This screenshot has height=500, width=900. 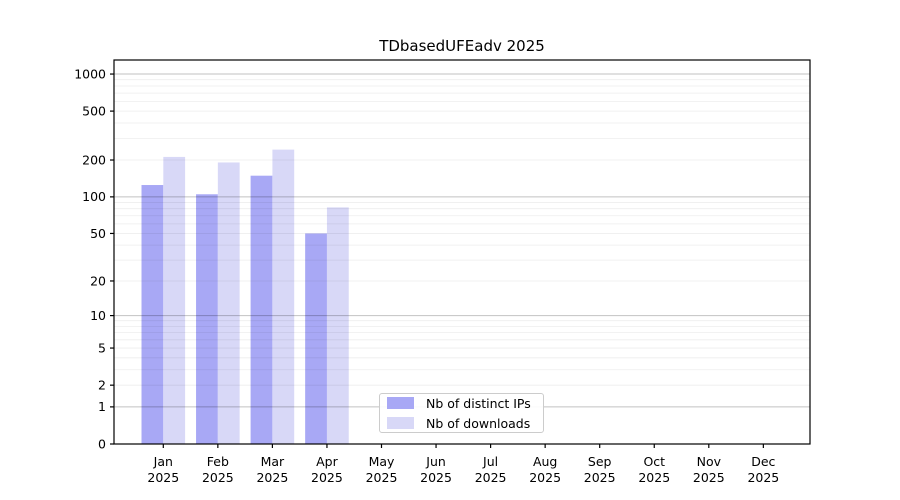 What do you see at coordinates (163, 461) in the screenshot?
I see `x-tick-label-month-jan: Jan` at bounding box center [163, 461].